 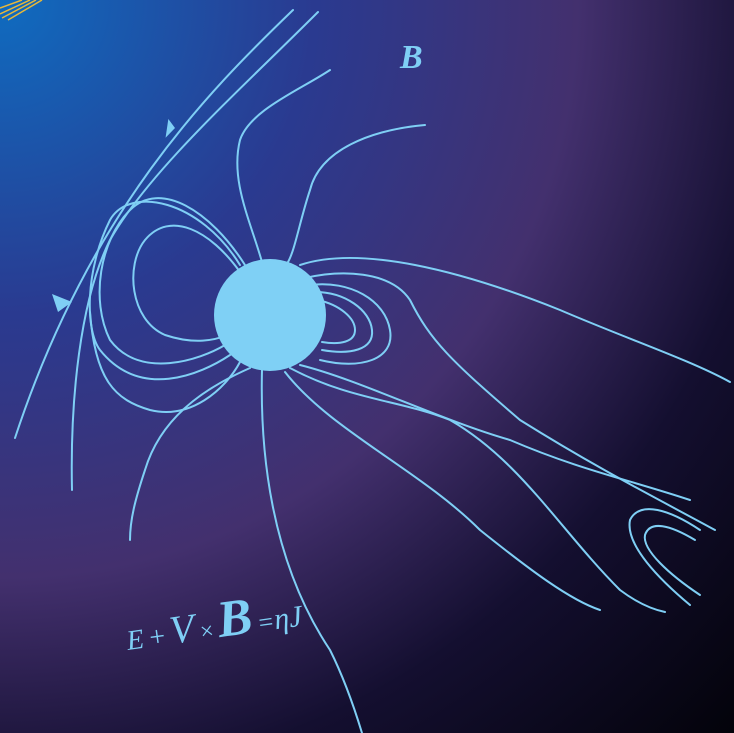 I want to click on field-label: B, so click(x=411, y=57).